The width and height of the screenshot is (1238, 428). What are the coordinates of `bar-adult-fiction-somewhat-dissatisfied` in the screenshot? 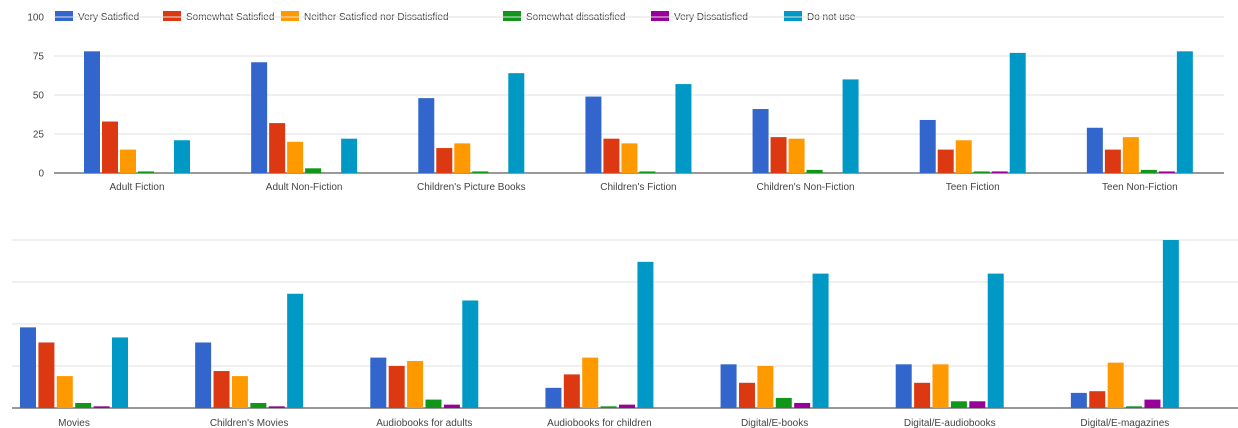 It's located at (146, 172).